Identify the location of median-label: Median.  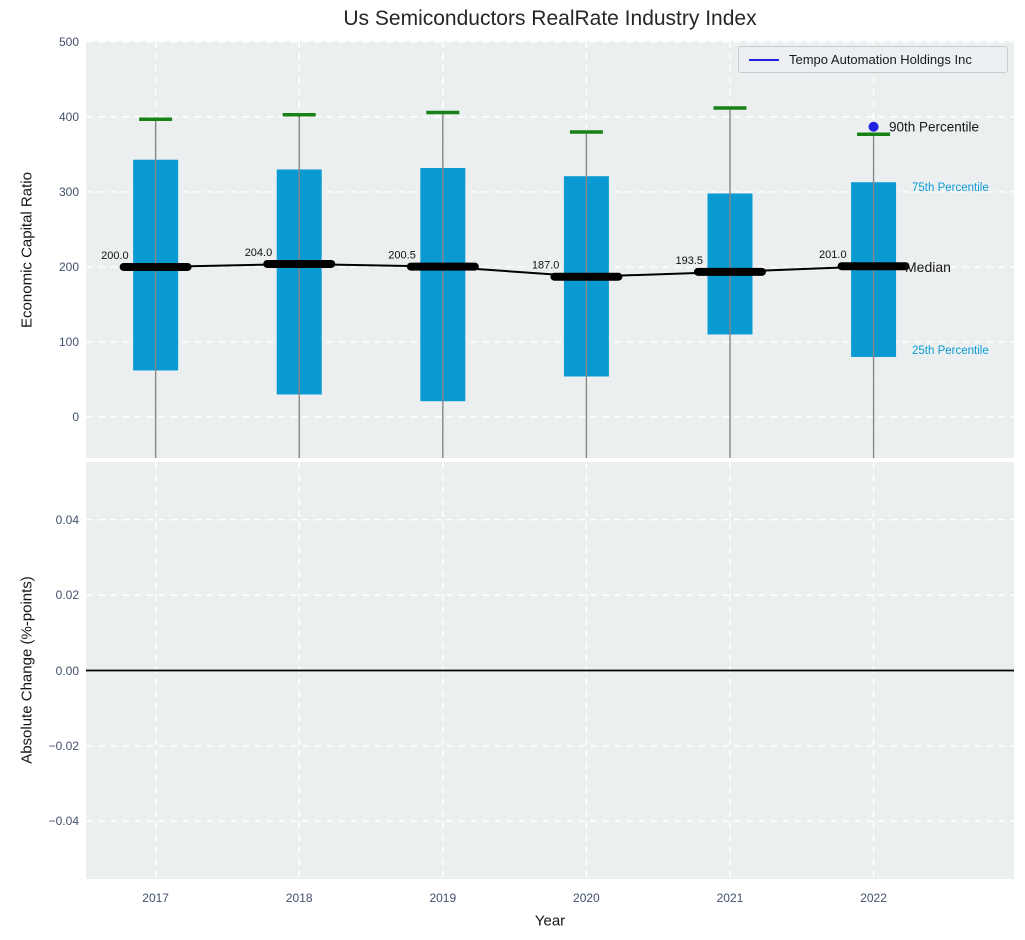
(928, 267).